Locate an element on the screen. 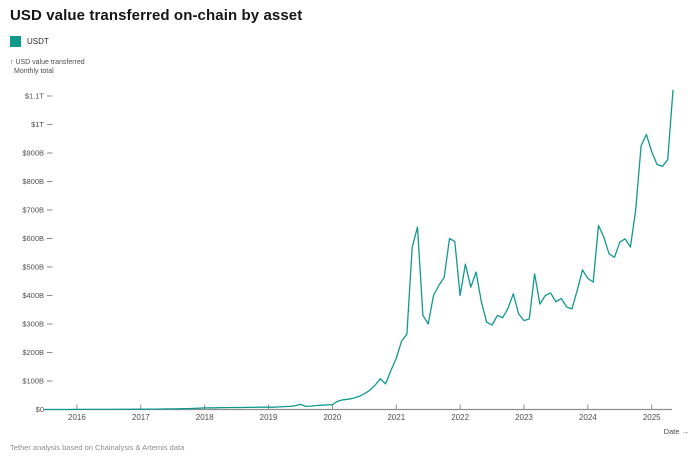  legend-label-usdt: USDT is located at coordinates (38, 41).